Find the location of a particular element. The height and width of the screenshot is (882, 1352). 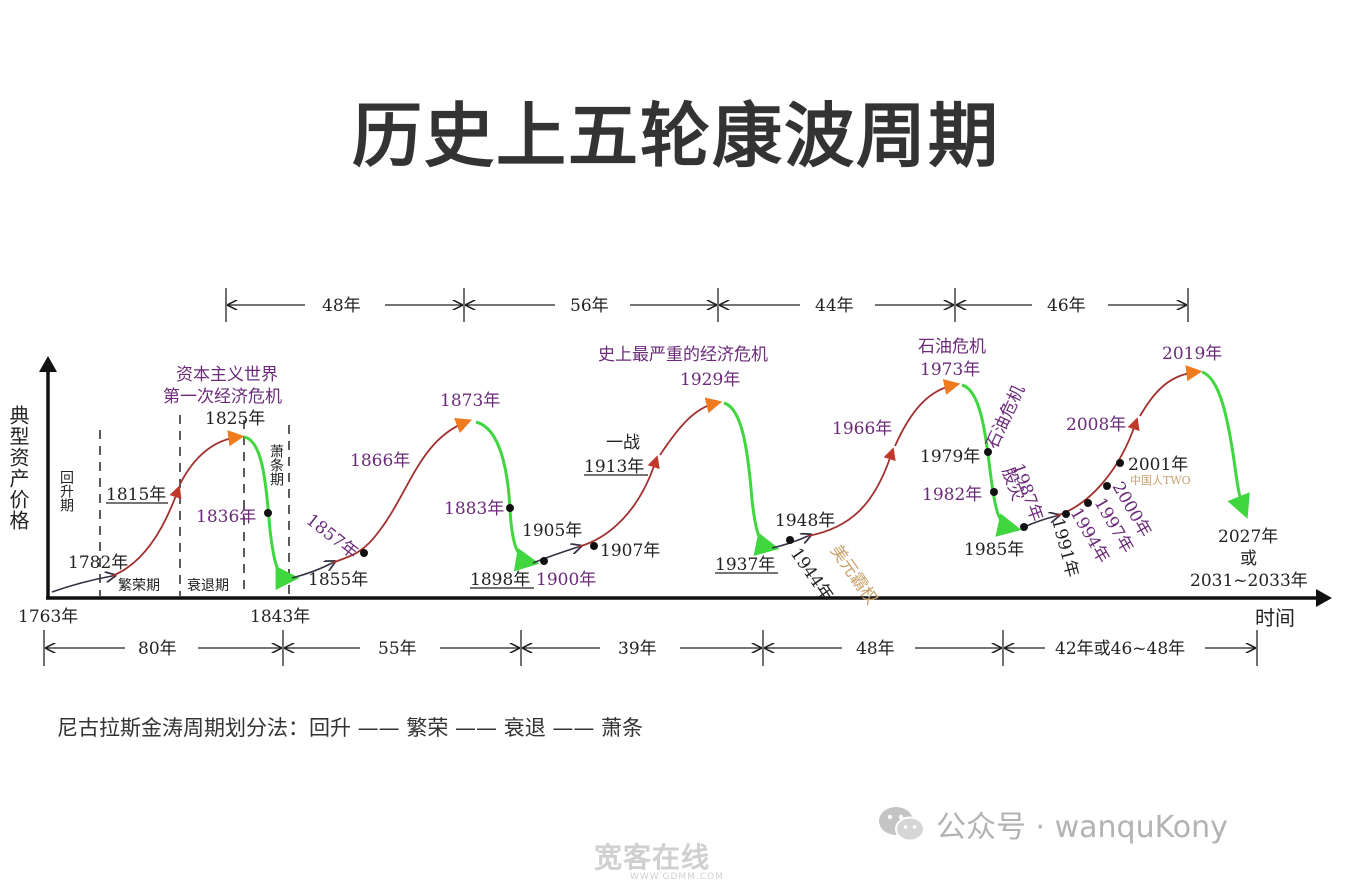

label-1866: 1866年 is located at coordinates (380, 461).